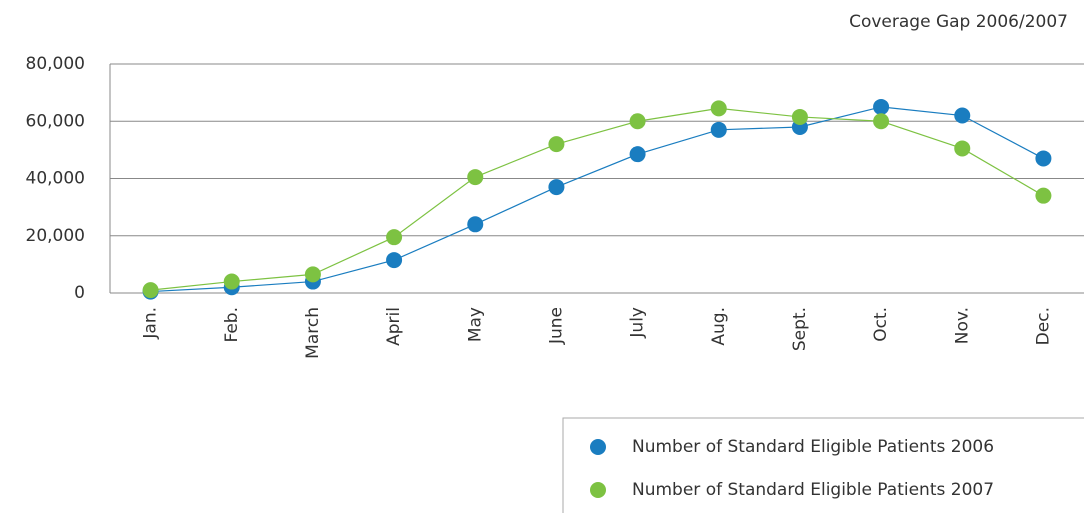 The height and width of the screenshot is (513, 1084). Describe the element at coordinates (958, 22) in the screenshot. I see `chart-title: Coverage Gap 2006/2007` at that location.